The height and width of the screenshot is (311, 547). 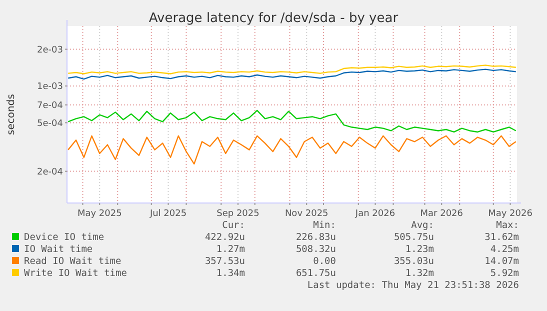 I want to click on text: Cur:, so click(x=233, y=225).